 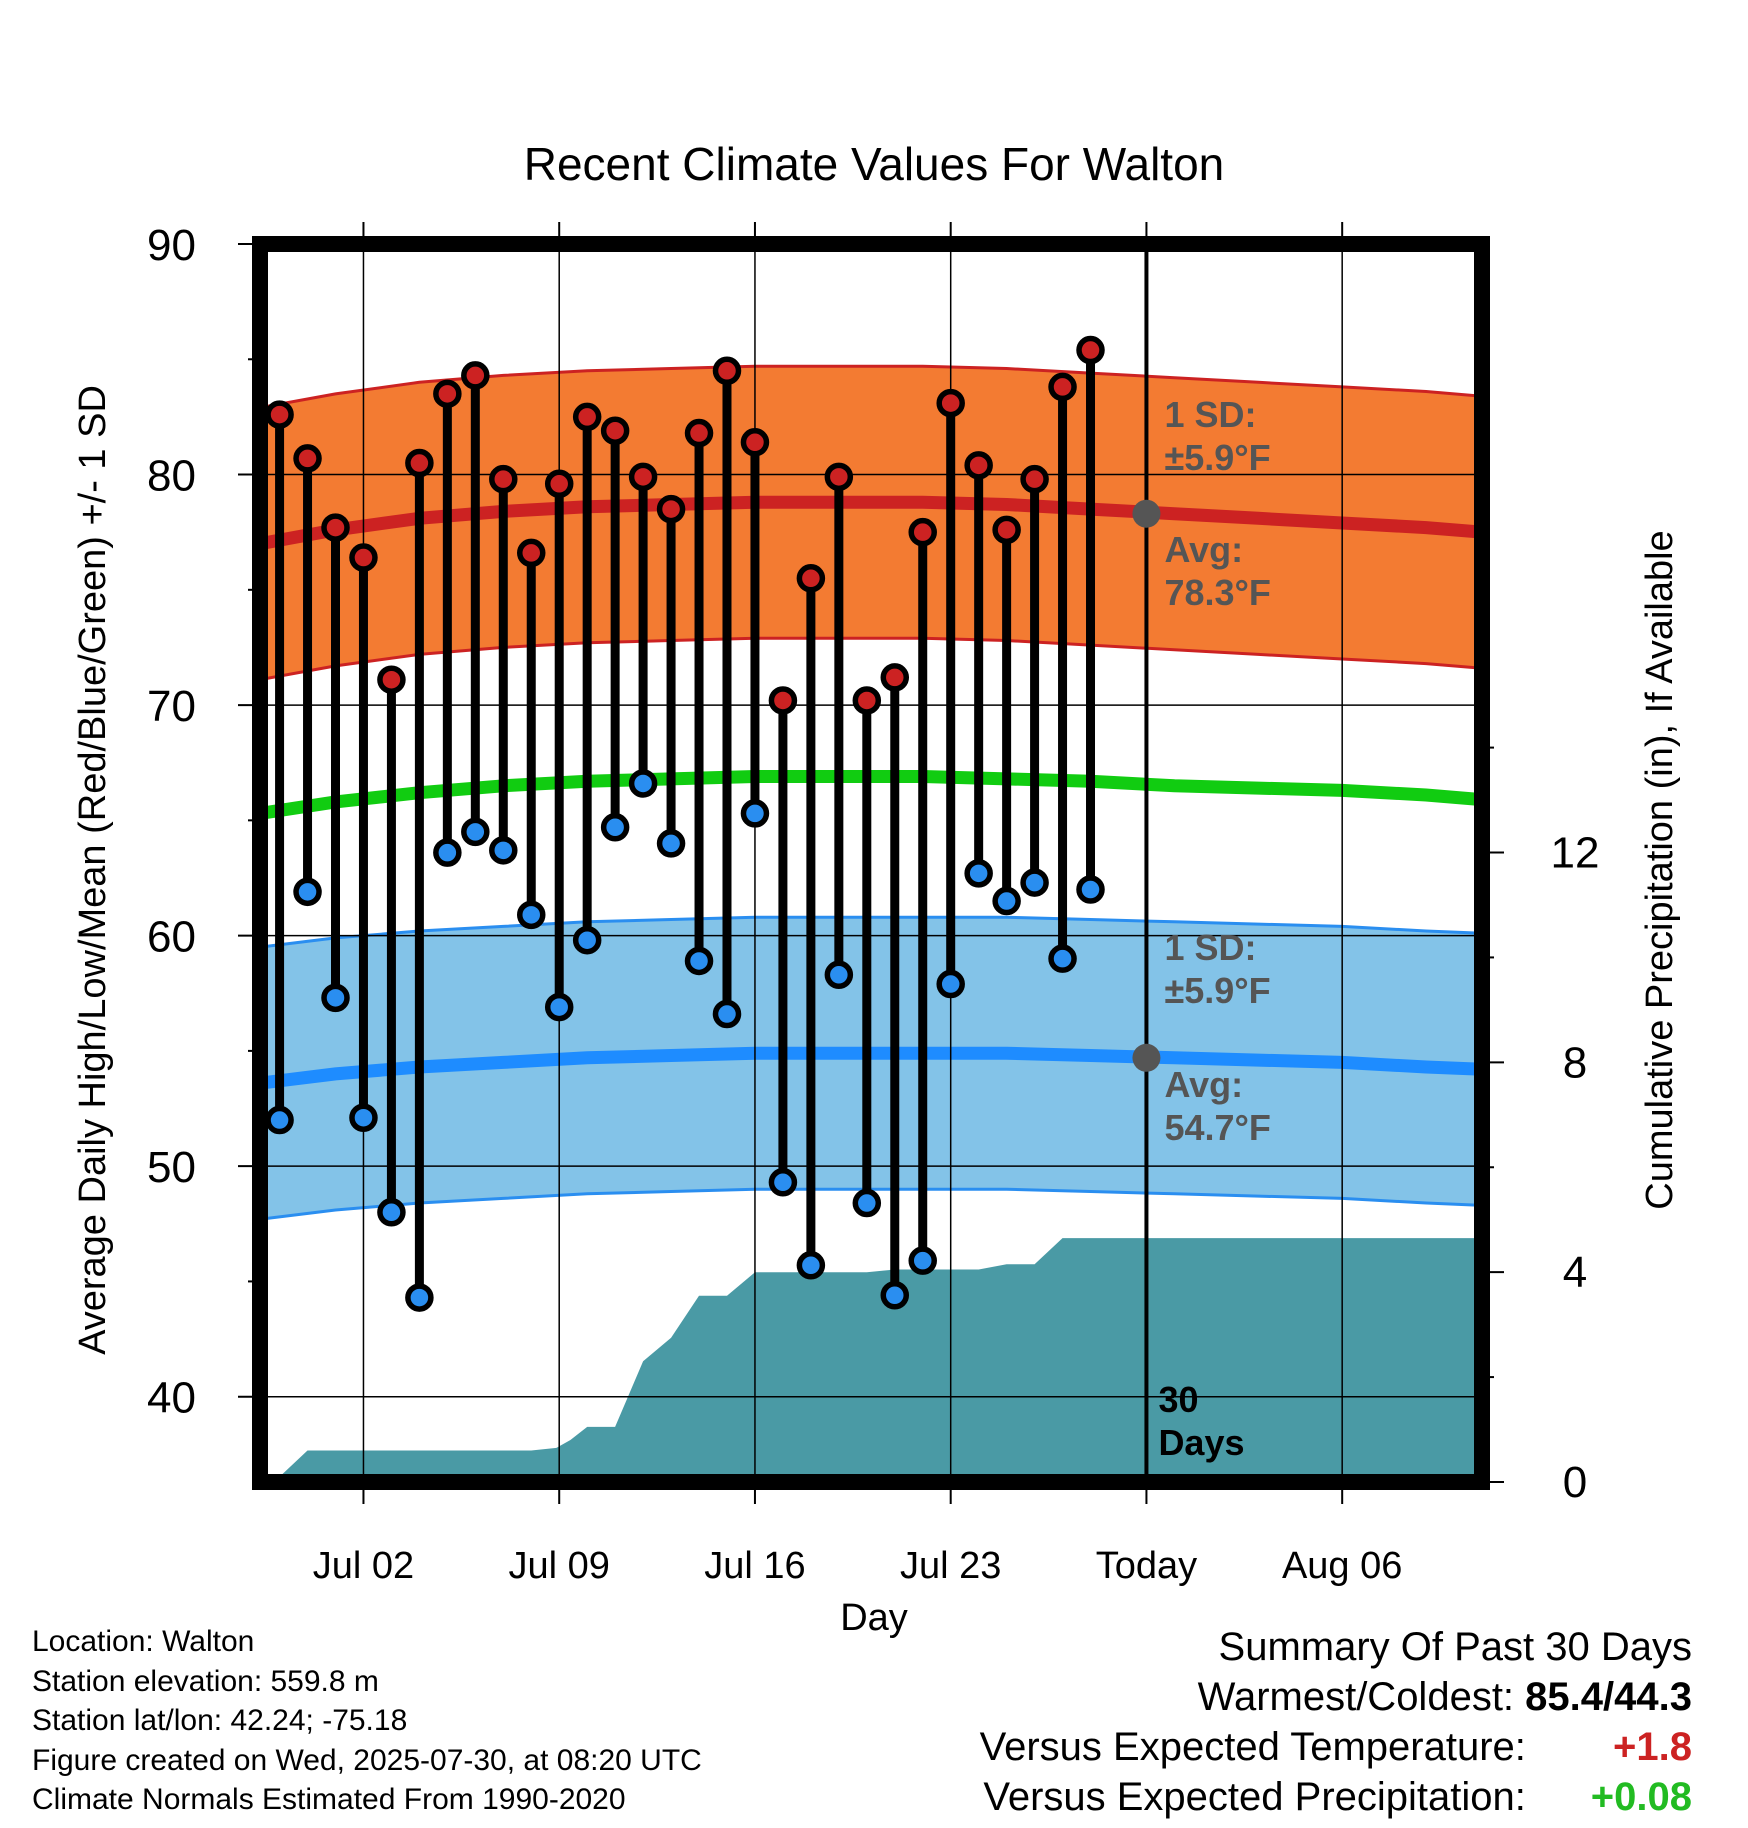 What do you see at coordinates (1455, 1647) in the screenshot?
I see `summary-title: Summary Of Past 30 Days` at bounding box center [1455, 1647].